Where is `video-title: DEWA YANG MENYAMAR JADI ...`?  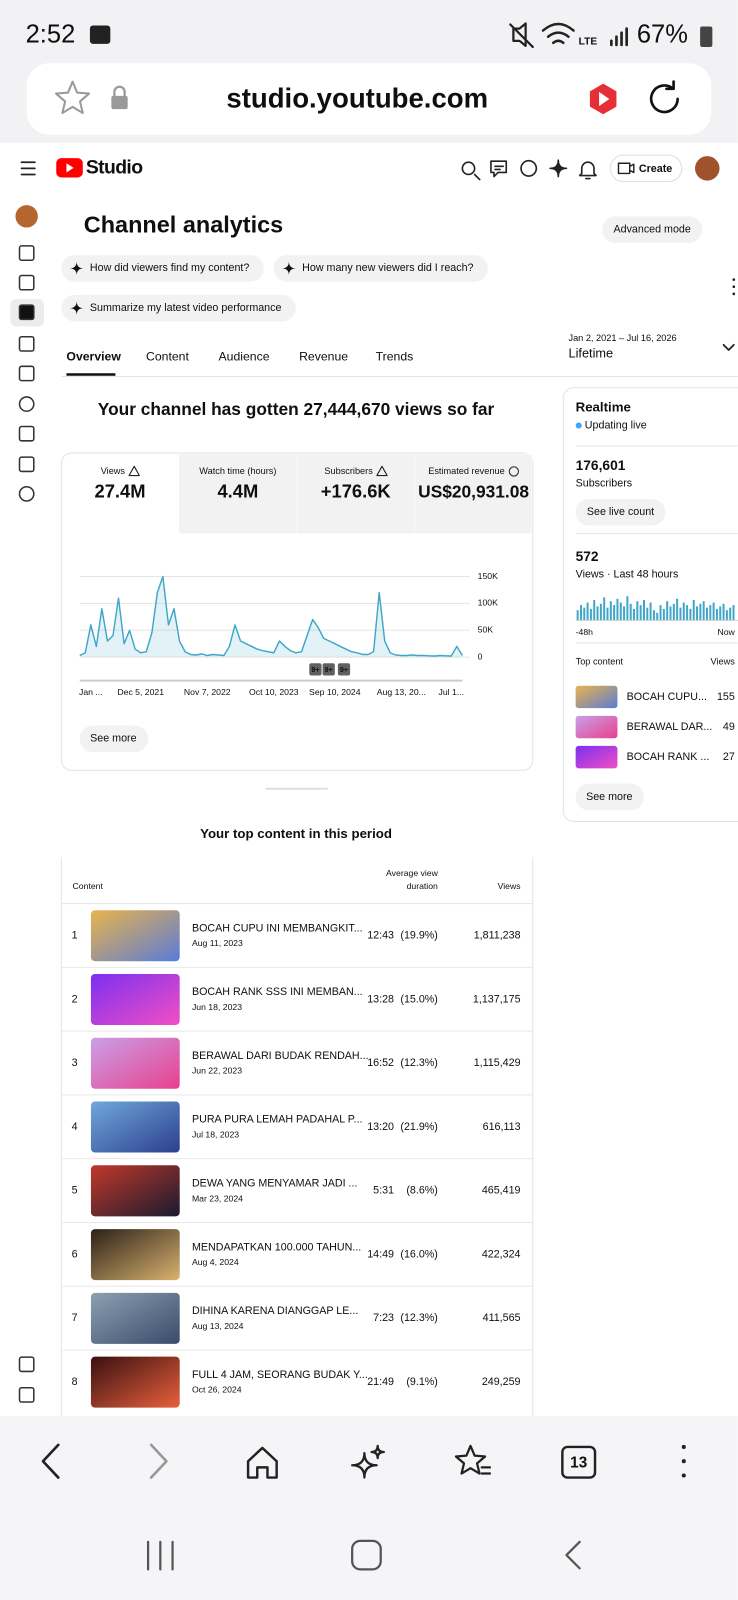 video-title: DEWA YANG MENYAMAR JADI ... is located at coordinates (275, 1184).